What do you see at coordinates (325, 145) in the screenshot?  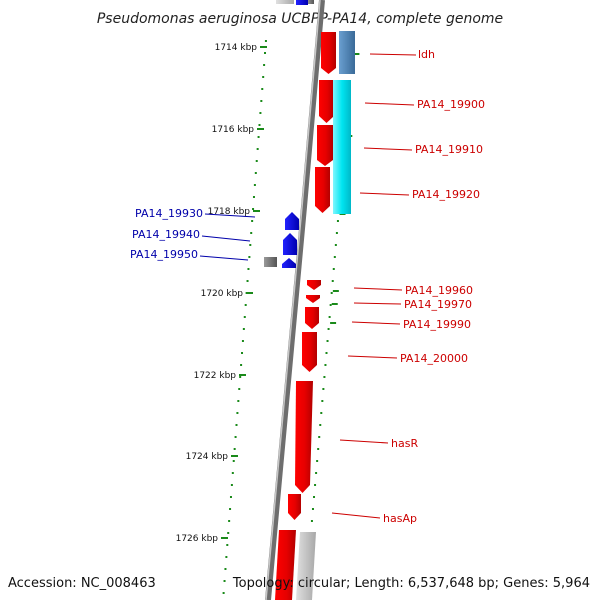 I see `gene-pa14-19910-arrow` at bounding box center [325, 145].